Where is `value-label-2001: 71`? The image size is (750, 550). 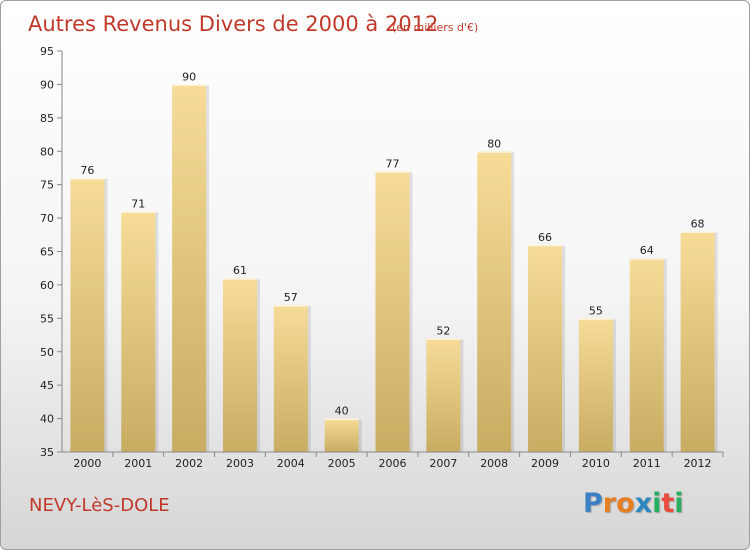 value-label-2001: 71 is located at coordinates (138, 203).